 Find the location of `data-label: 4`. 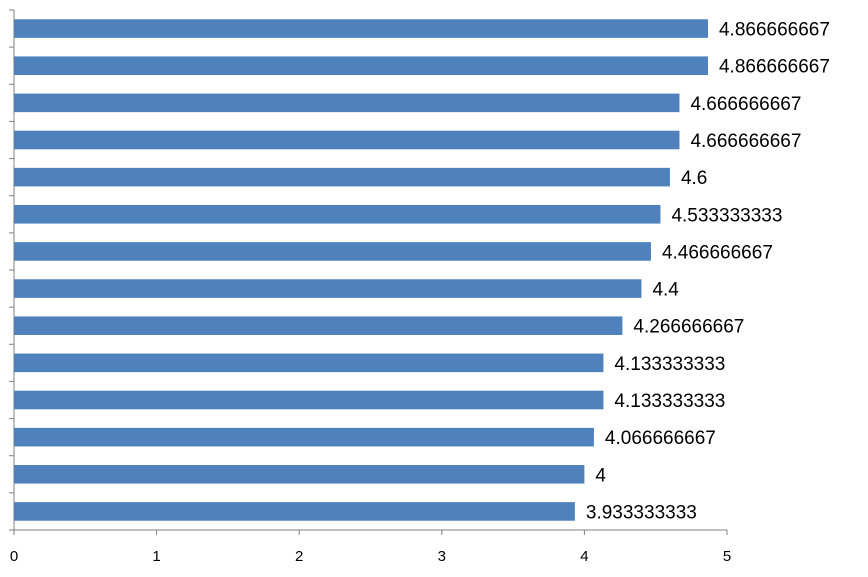

data-label: 4 is located at coordinates (600, 475).